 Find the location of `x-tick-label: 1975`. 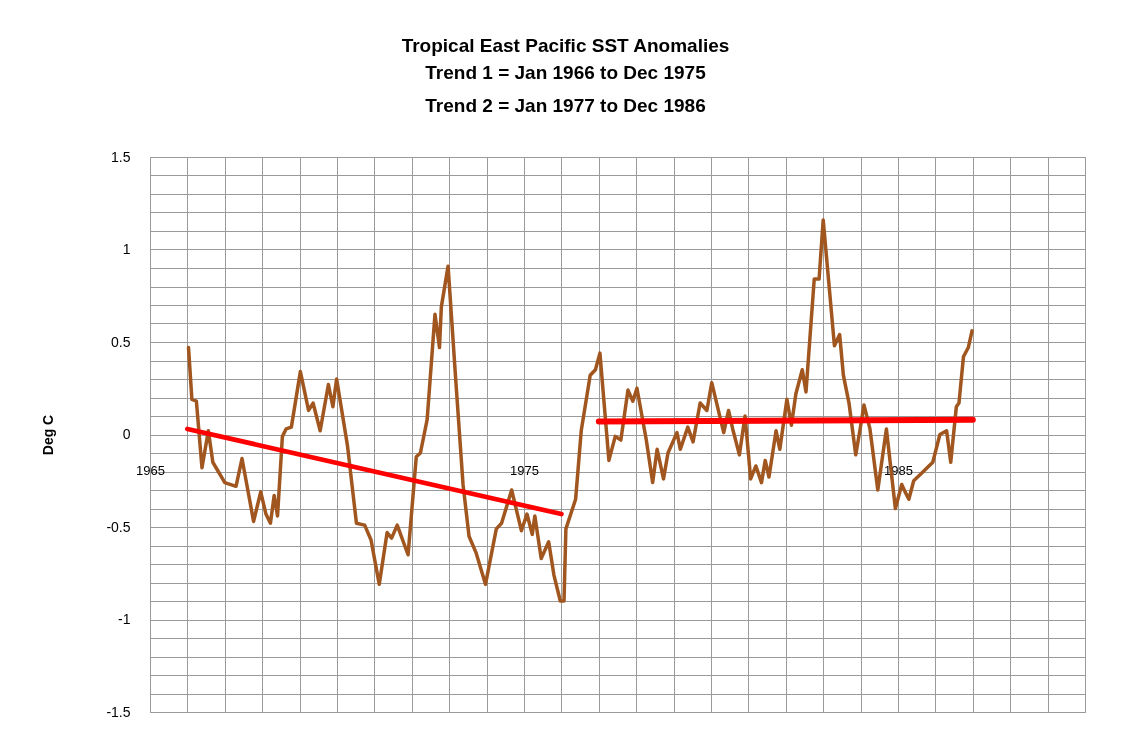

x-tick-label: 1975 is located at coordinates (524, 470).